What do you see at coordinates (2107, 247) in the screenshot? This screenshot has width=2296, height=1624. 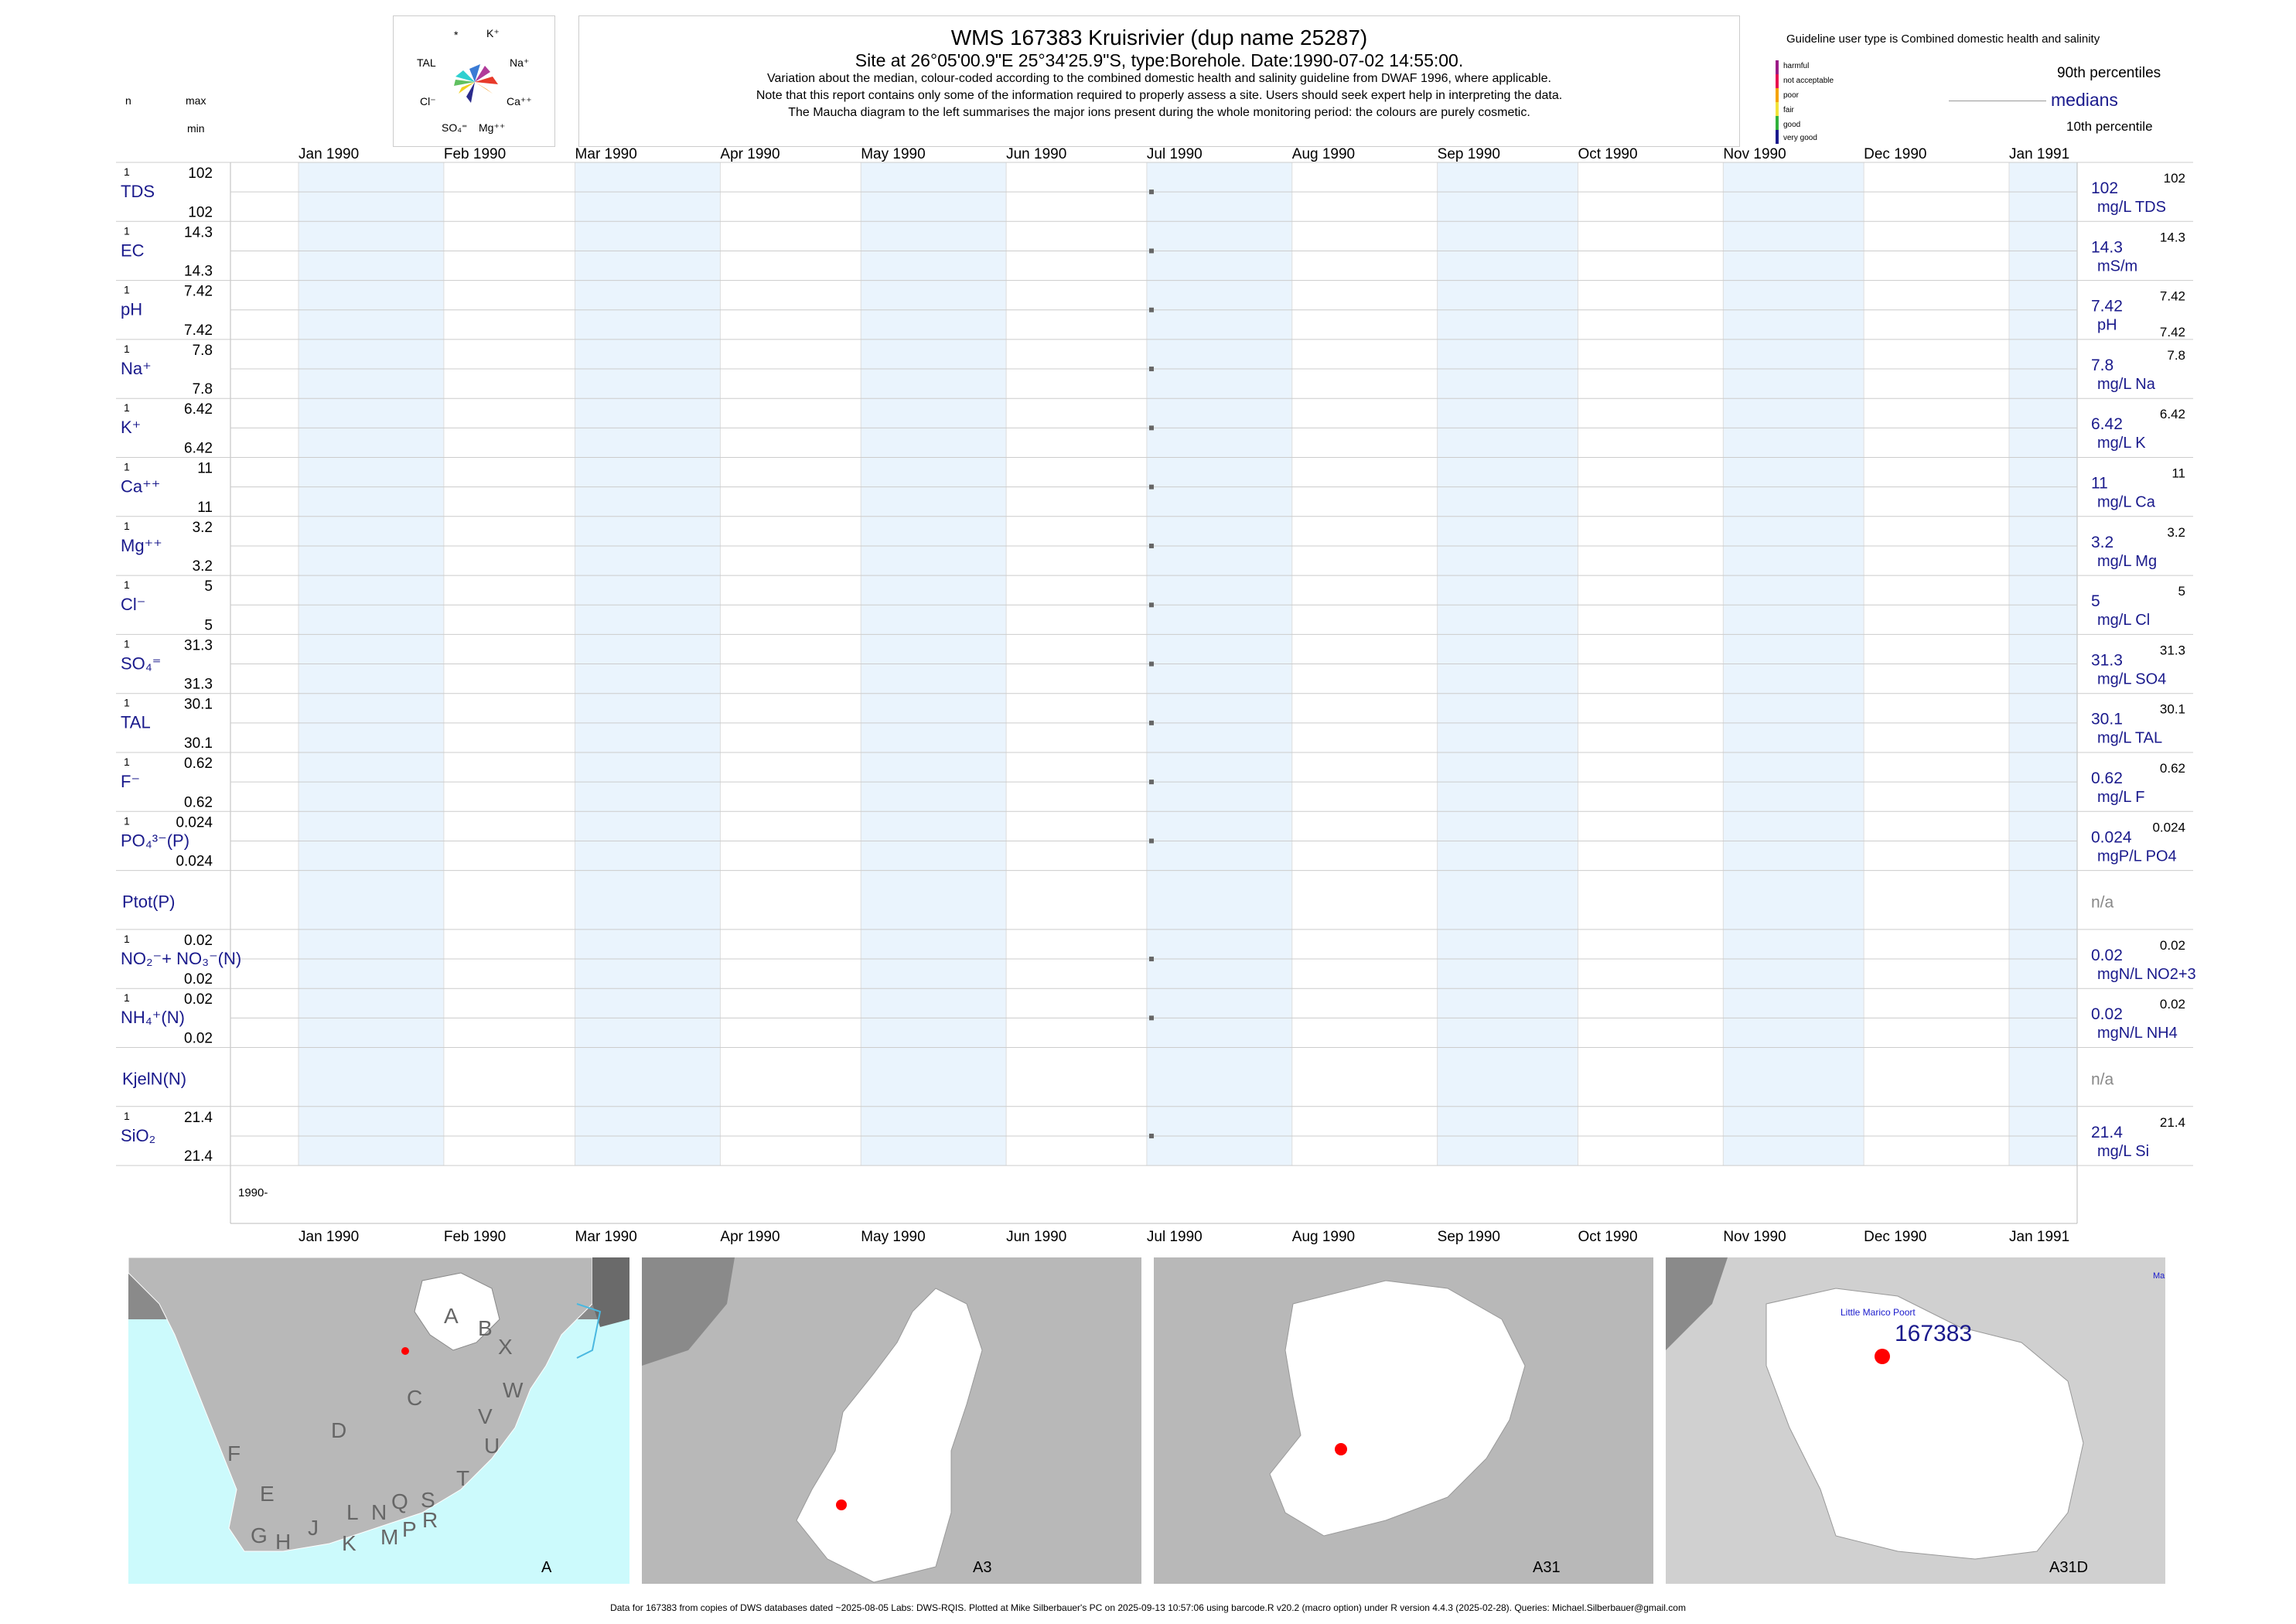 I see `median-value: 14.3` at bounding box center [2107, 247].